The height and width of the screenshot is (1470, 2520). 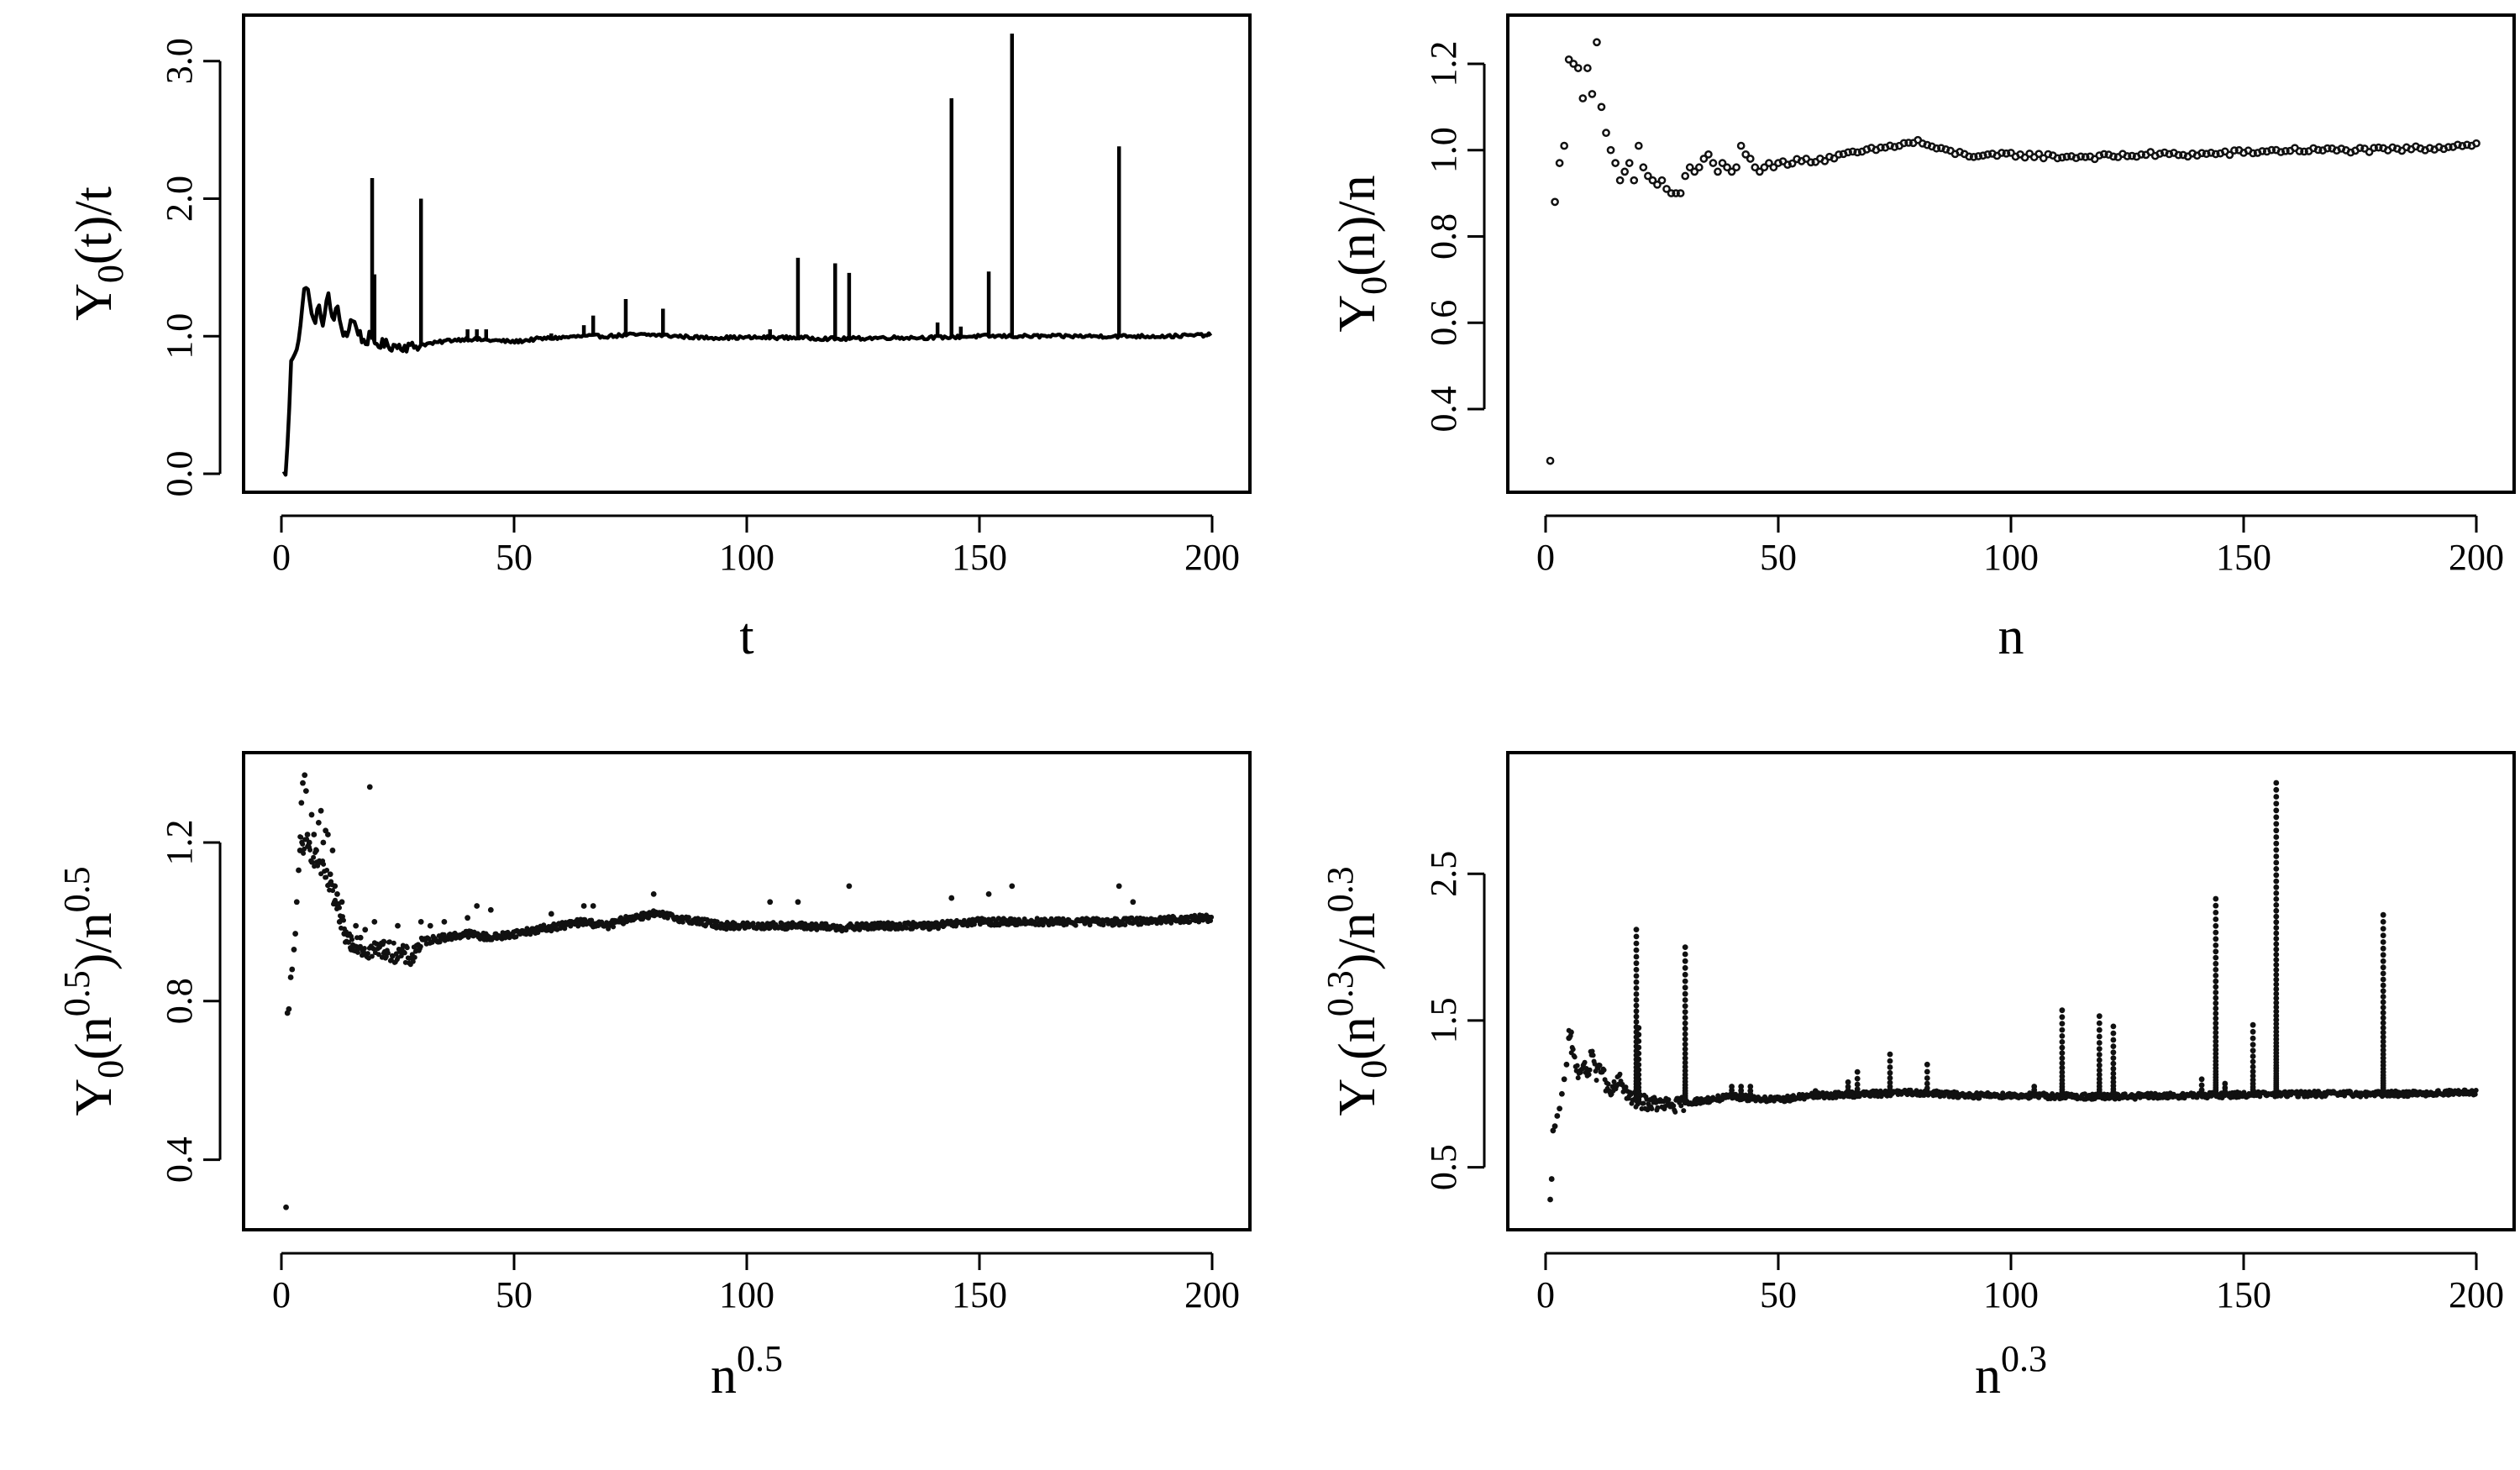 What do you see at coordinates (190, 1001) in the screenshot?
I see `y-axis: 0.4 0.8 1.2` at bounding box center [190, 1001].